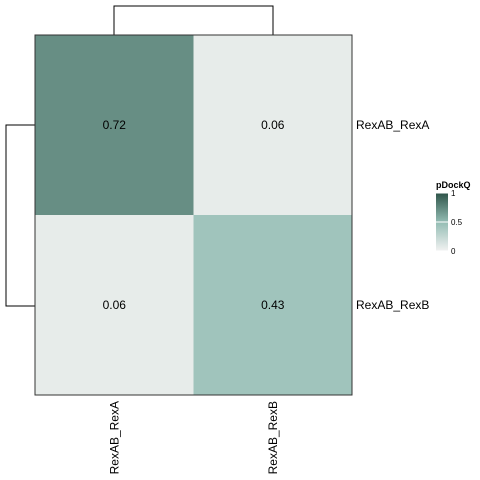 Image resolution: width=480 pixels, height=480 pixels. What do you see at coordinates (449, 222) in the screenshot?
I see `legend-ticks: 00.51` at bounding box center [449, 222].